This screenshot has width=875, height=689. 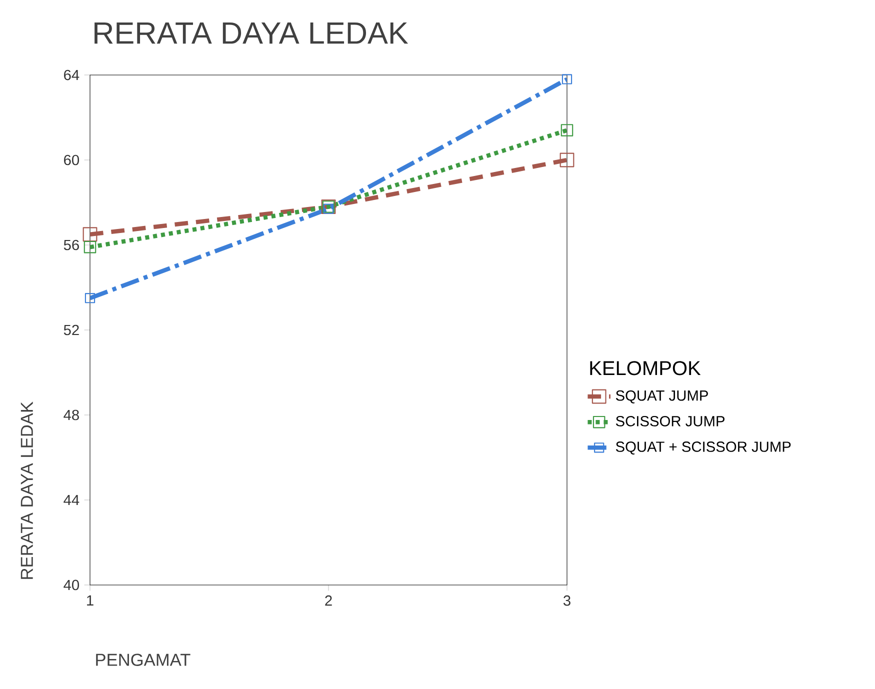 What do you see at coordinates (328, 600) in the screenshot?
I see `x-tick-label: 2` at bounding box center [328, 600].